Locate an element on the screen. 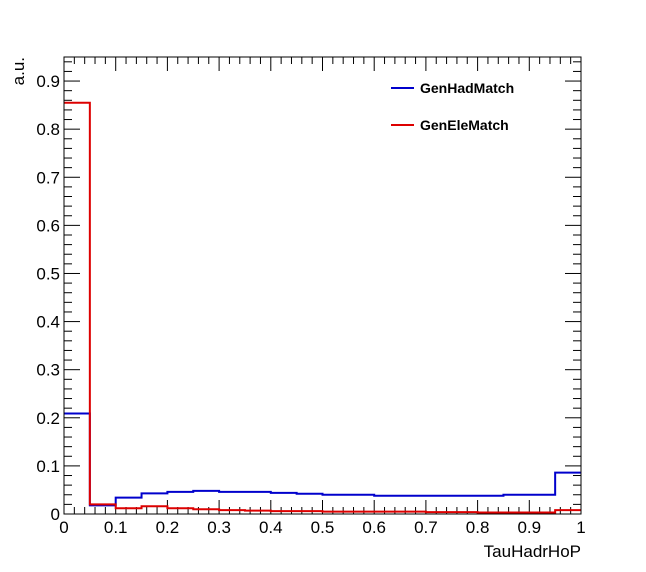  series-genhadmatch-line is located at coordinates (322, 459).